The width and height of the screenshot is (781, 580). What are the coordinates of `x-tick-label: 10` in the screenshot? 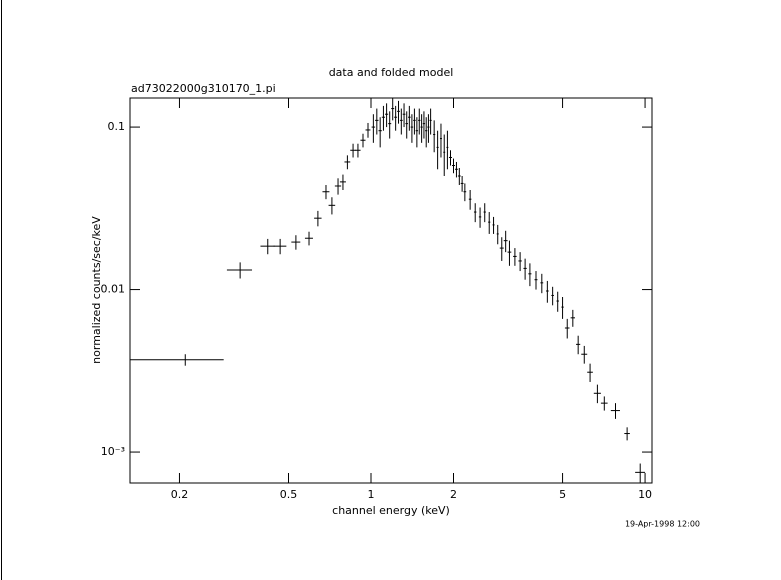 It's located at (645, 494).